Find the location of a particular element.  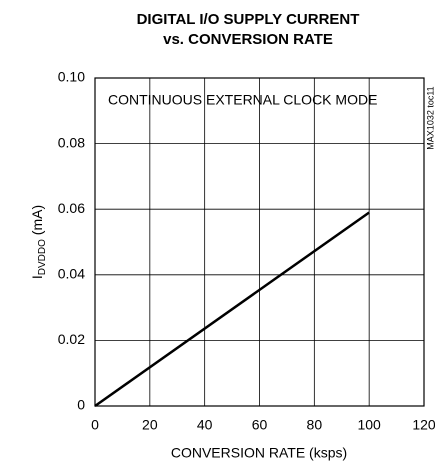

annotation: CONTINUOUS EXTERNAL CLOCK MODE is located at coordinates (242, 100).